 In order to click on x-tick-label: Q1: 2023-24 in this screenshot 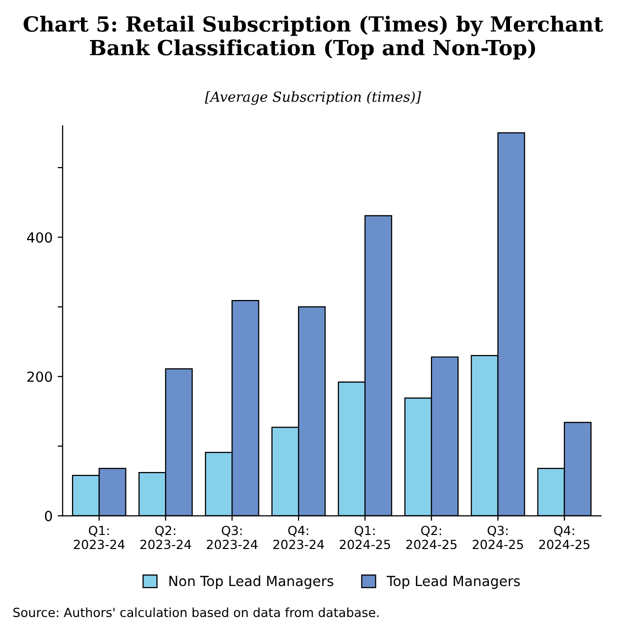, I will do `click(99, 538)`.